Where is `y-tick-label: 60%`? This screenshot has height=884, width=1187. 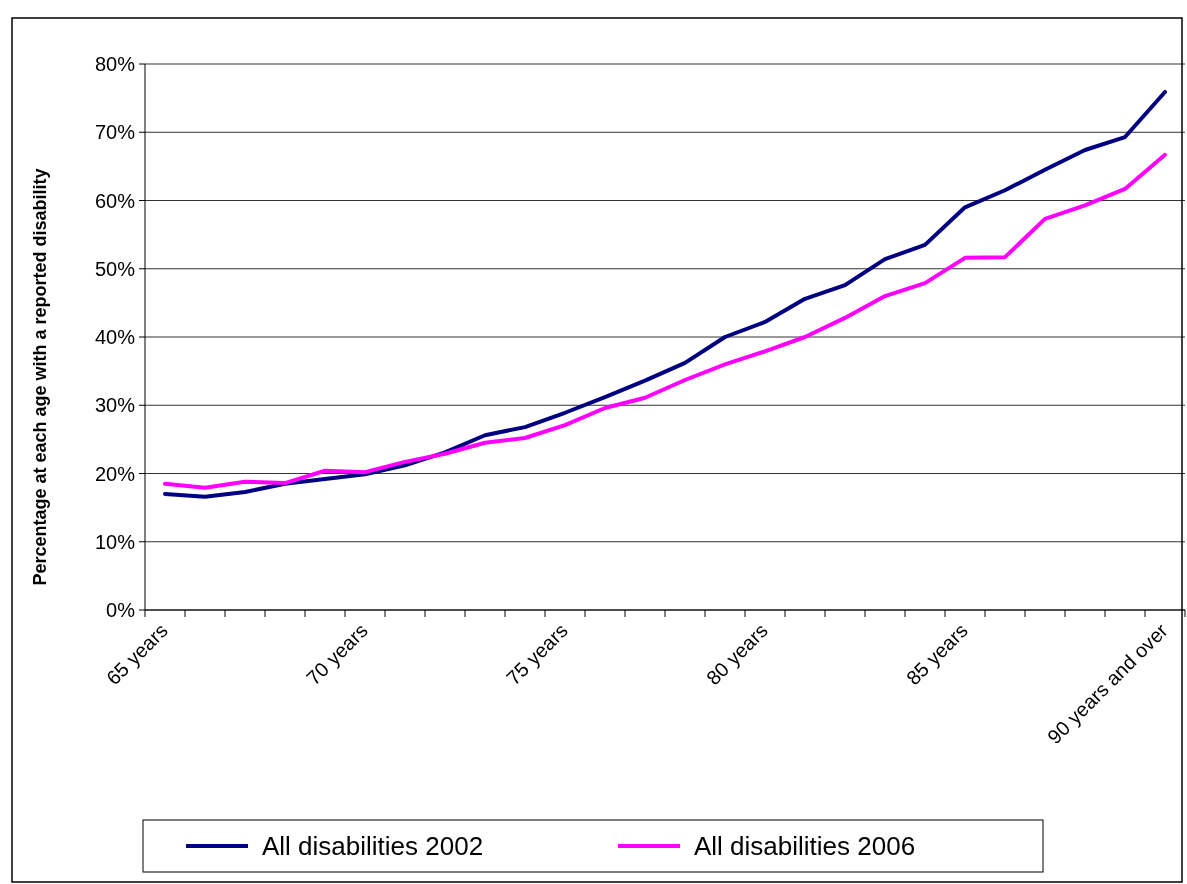 y-tick-label: 60% is located at coordinates (115, 200).